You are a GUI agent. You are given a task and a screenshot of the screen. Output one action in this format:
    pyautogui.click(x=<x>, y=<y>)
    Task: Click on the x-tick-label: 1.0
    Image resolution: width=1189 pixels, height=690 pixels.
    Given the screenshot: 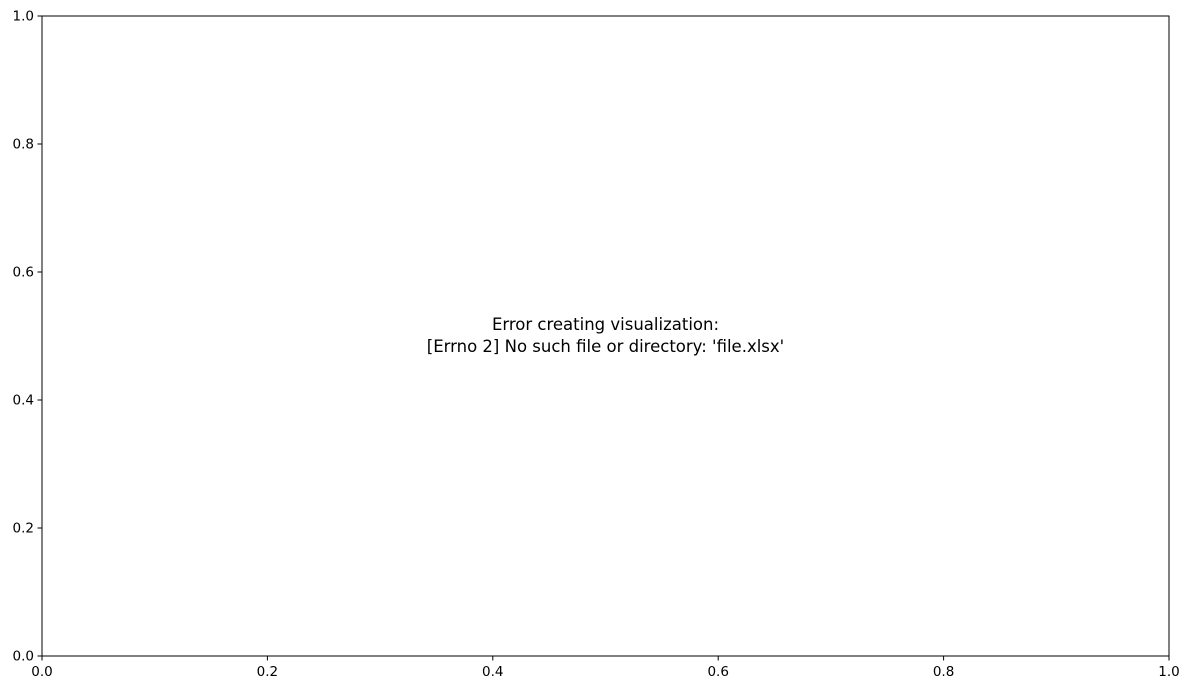 What is the action you would take?
    pyautogui.click(x=1168, y=672)
    